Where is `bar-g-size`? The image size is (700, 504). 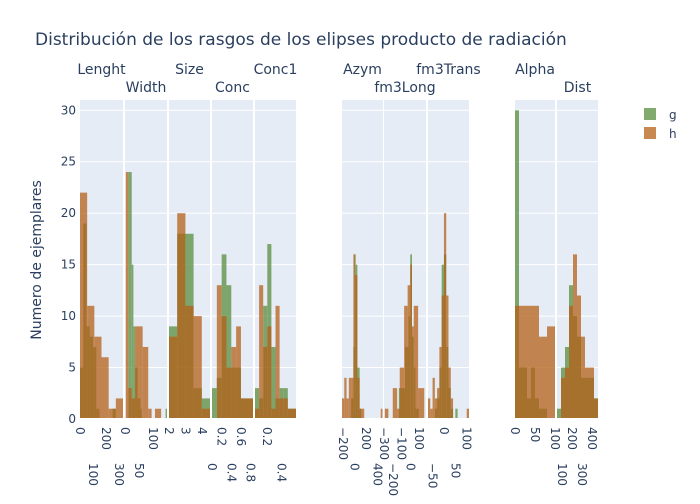
bar-g-size is located at coordinates (205, 408).